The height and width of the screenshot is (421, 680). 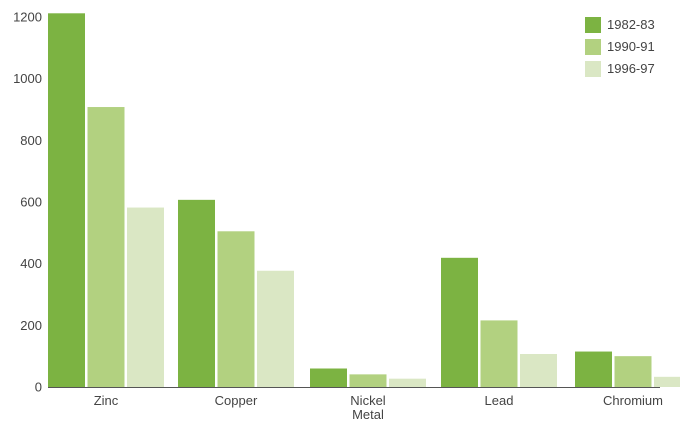 What do you see at coordinates (31, 325) in the screenshot?
I see `y-tick-label: 200` at bounding box center [31, 325].